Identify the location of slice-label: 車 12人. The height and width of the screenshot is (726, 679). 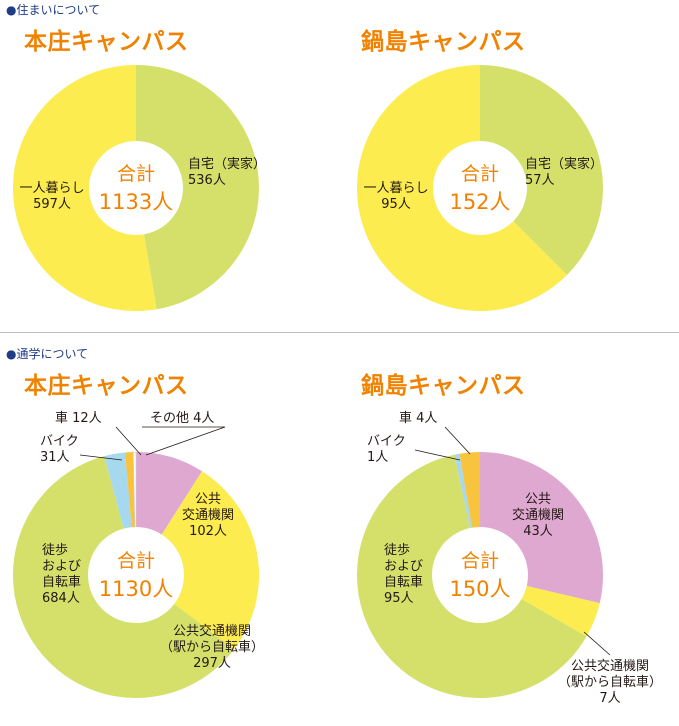
(78, 418).